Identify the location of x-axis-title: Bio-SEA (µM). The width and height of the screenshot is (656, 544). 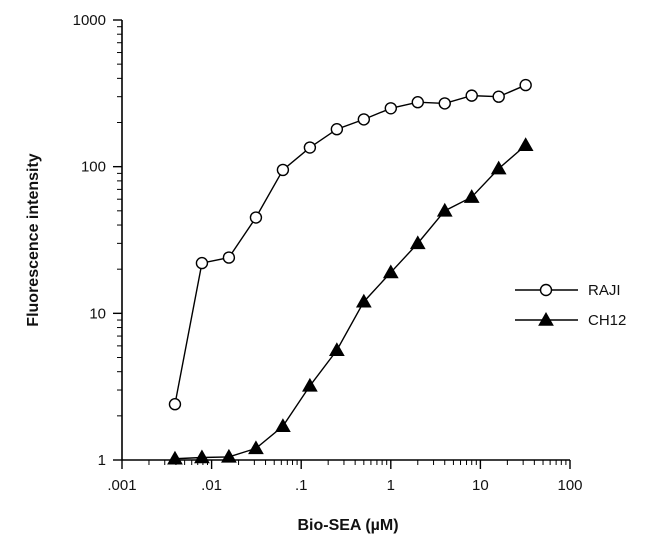
(347, 525).